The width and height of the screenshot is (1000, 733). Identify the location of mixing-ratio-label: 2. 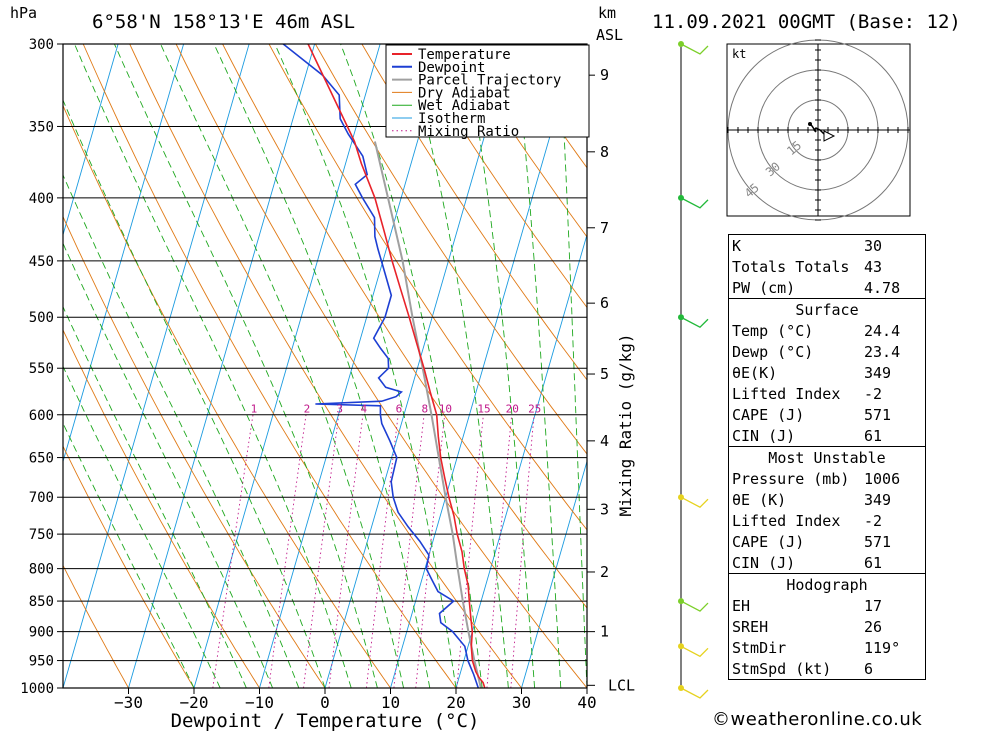
(307, 408).